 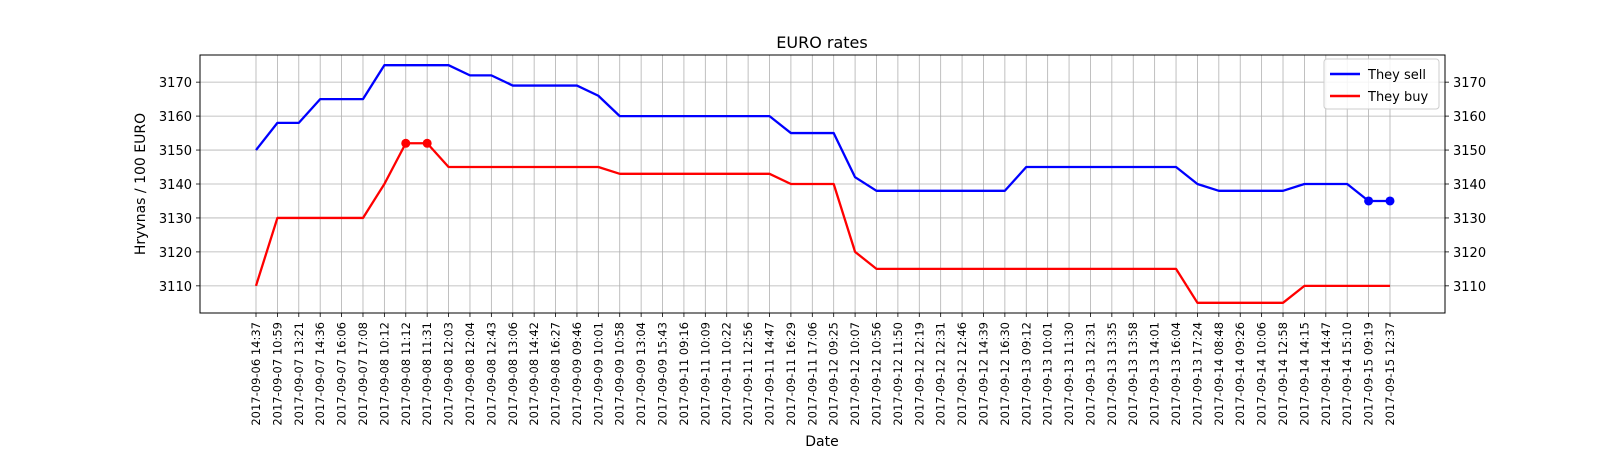 I want to click on x-tick-label: 2017-09-08 11:31, so click(x=427, y=374).